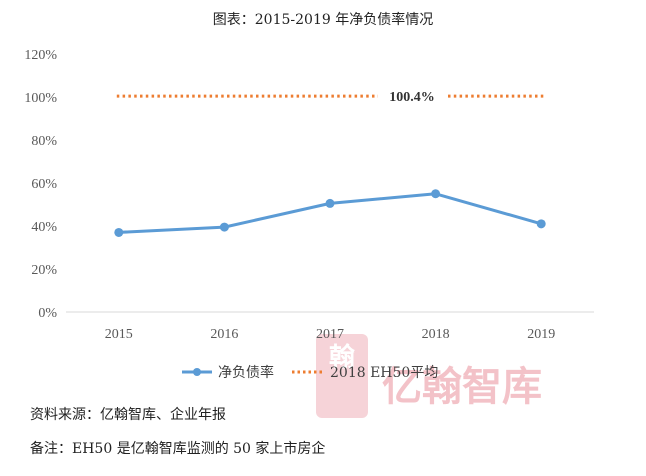  I want to click on x-tick-label: 2015, so click(119, 334).